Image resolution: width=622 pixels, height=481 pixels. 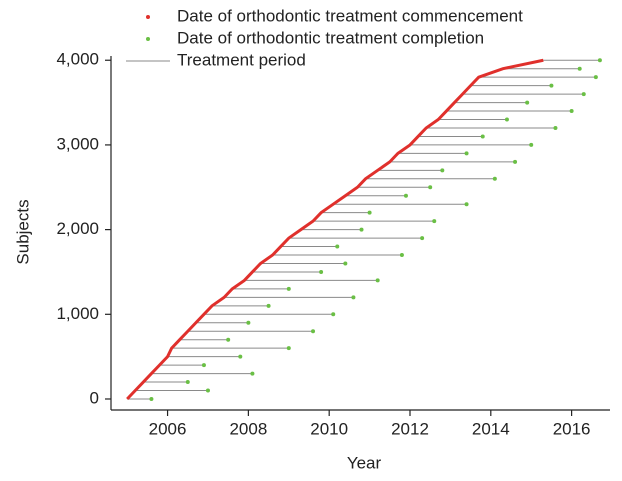 What do you see at coordinates (168, 428) in the screenshot?
I see `x-tick-label: 2006` at bounding box center [168, 428].